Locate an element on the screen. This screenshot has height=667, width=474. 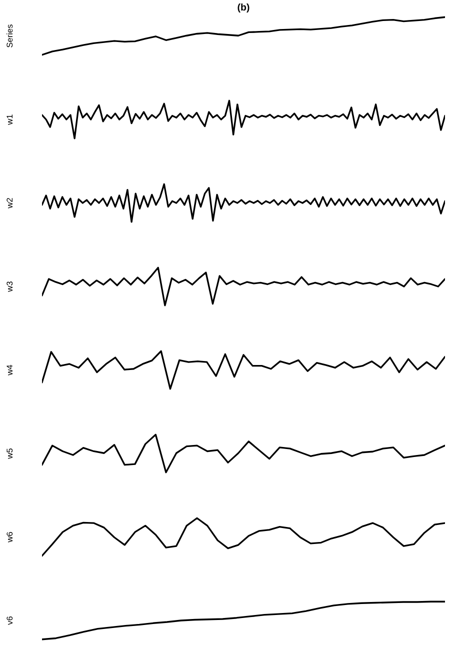
chart-title: (b) is located at coordinates (244, 8).